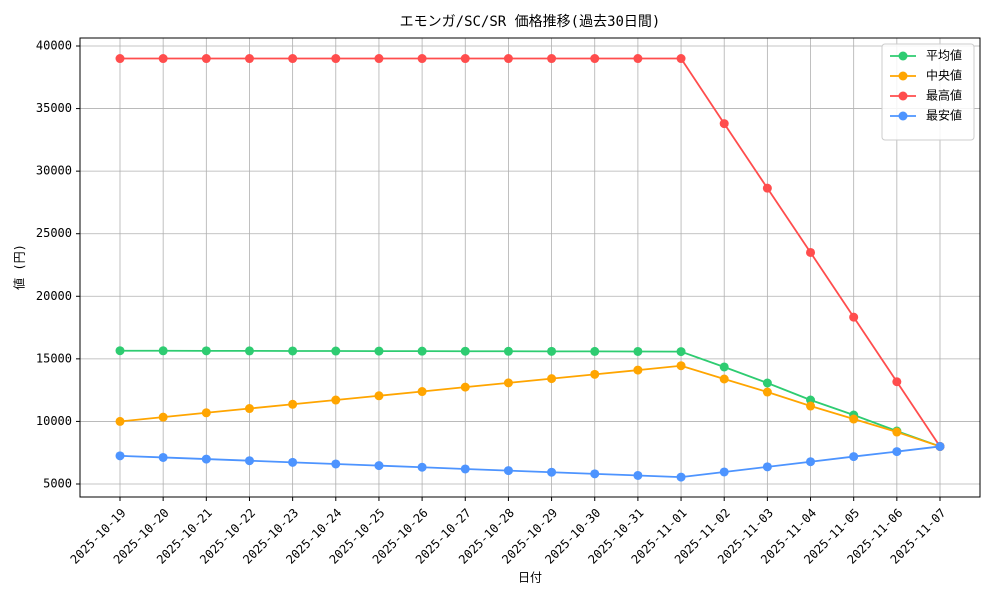 The image size is (1000, 600). What do you see at coordinates (530, 22) in the screenshot?
I see `chart-title: エモンガ/SC/SR 価格推移(過去30日間)` at bounding box center [530, 22].